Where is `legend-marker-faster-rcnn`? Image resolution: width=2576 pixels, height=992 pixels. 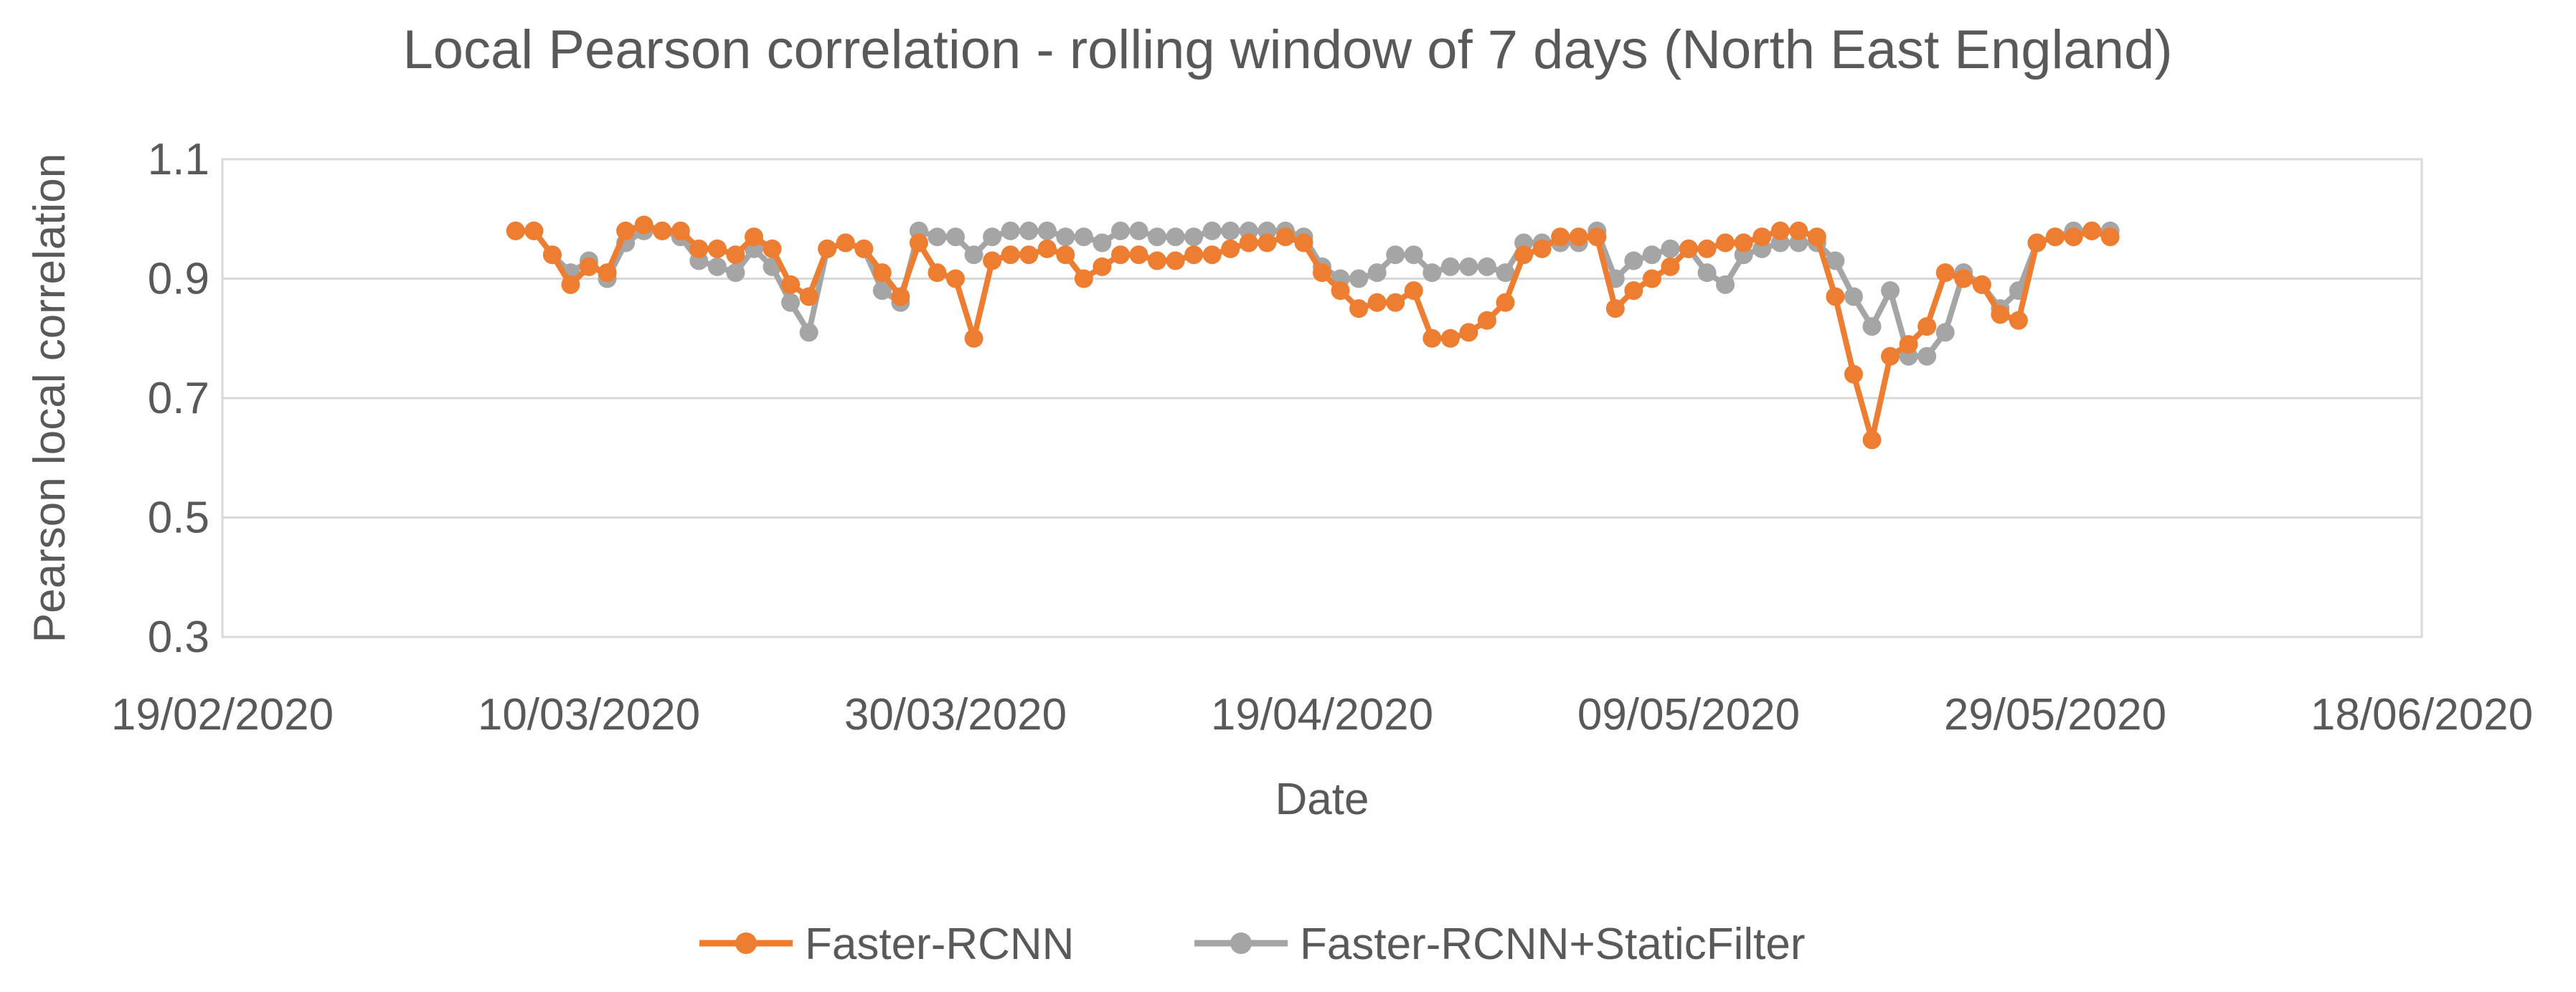
legend-marker-faster-rcnn is located at coordinates (746, 943).